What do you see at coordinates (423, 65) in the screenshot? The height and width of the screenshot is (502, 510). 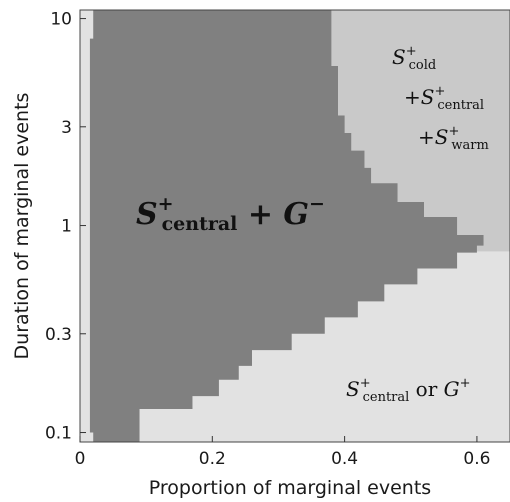 I see `region-b1-sub: cold` at bounding box center [423, 65].